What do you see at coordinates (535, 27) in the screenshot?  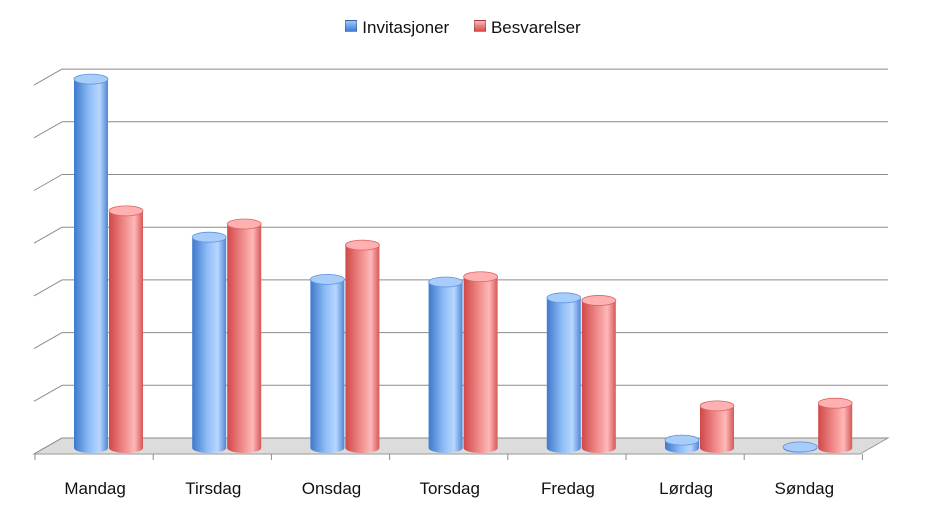 I see `legend-label-besvarelser: Besvarelser` at bounding box center [535, 27].